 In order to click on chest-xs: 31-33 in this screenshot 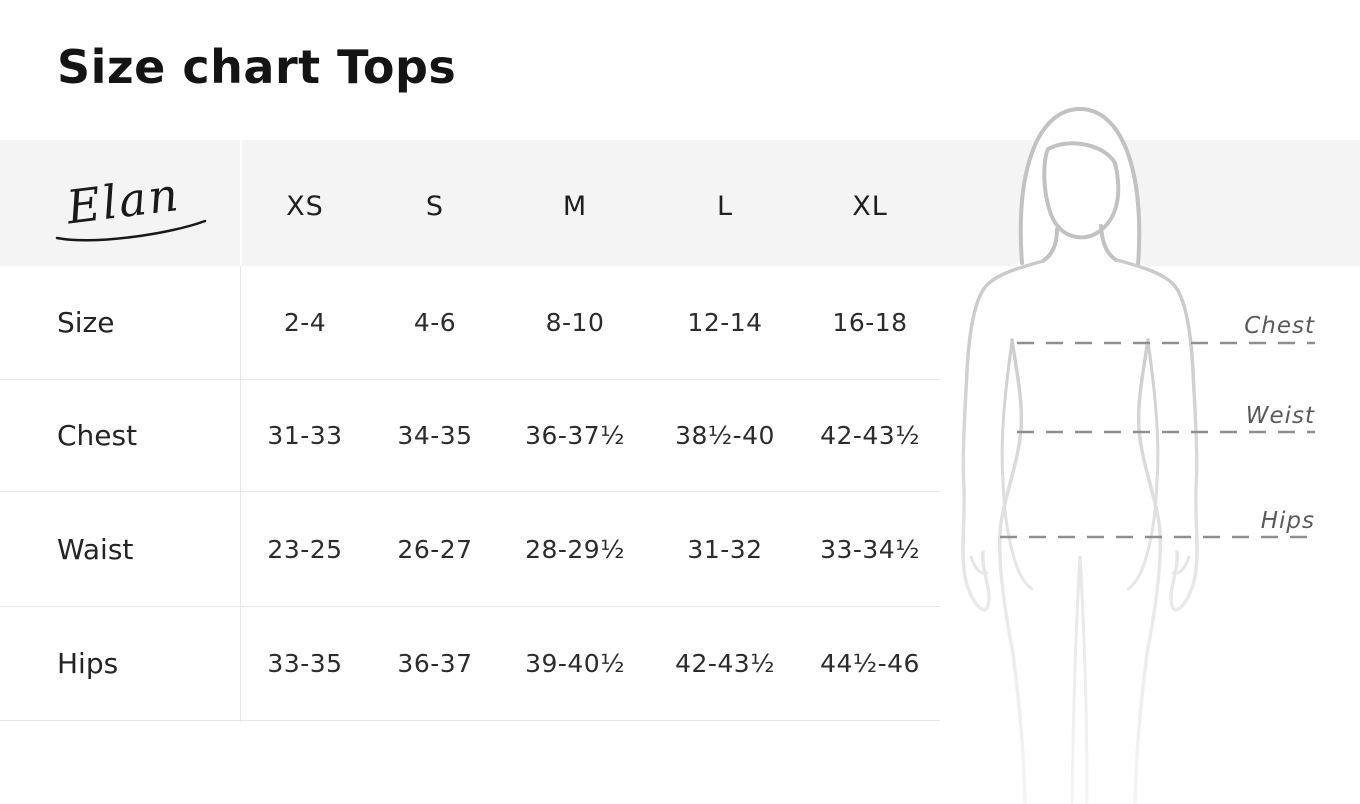, I will do `click(305, 436)`.